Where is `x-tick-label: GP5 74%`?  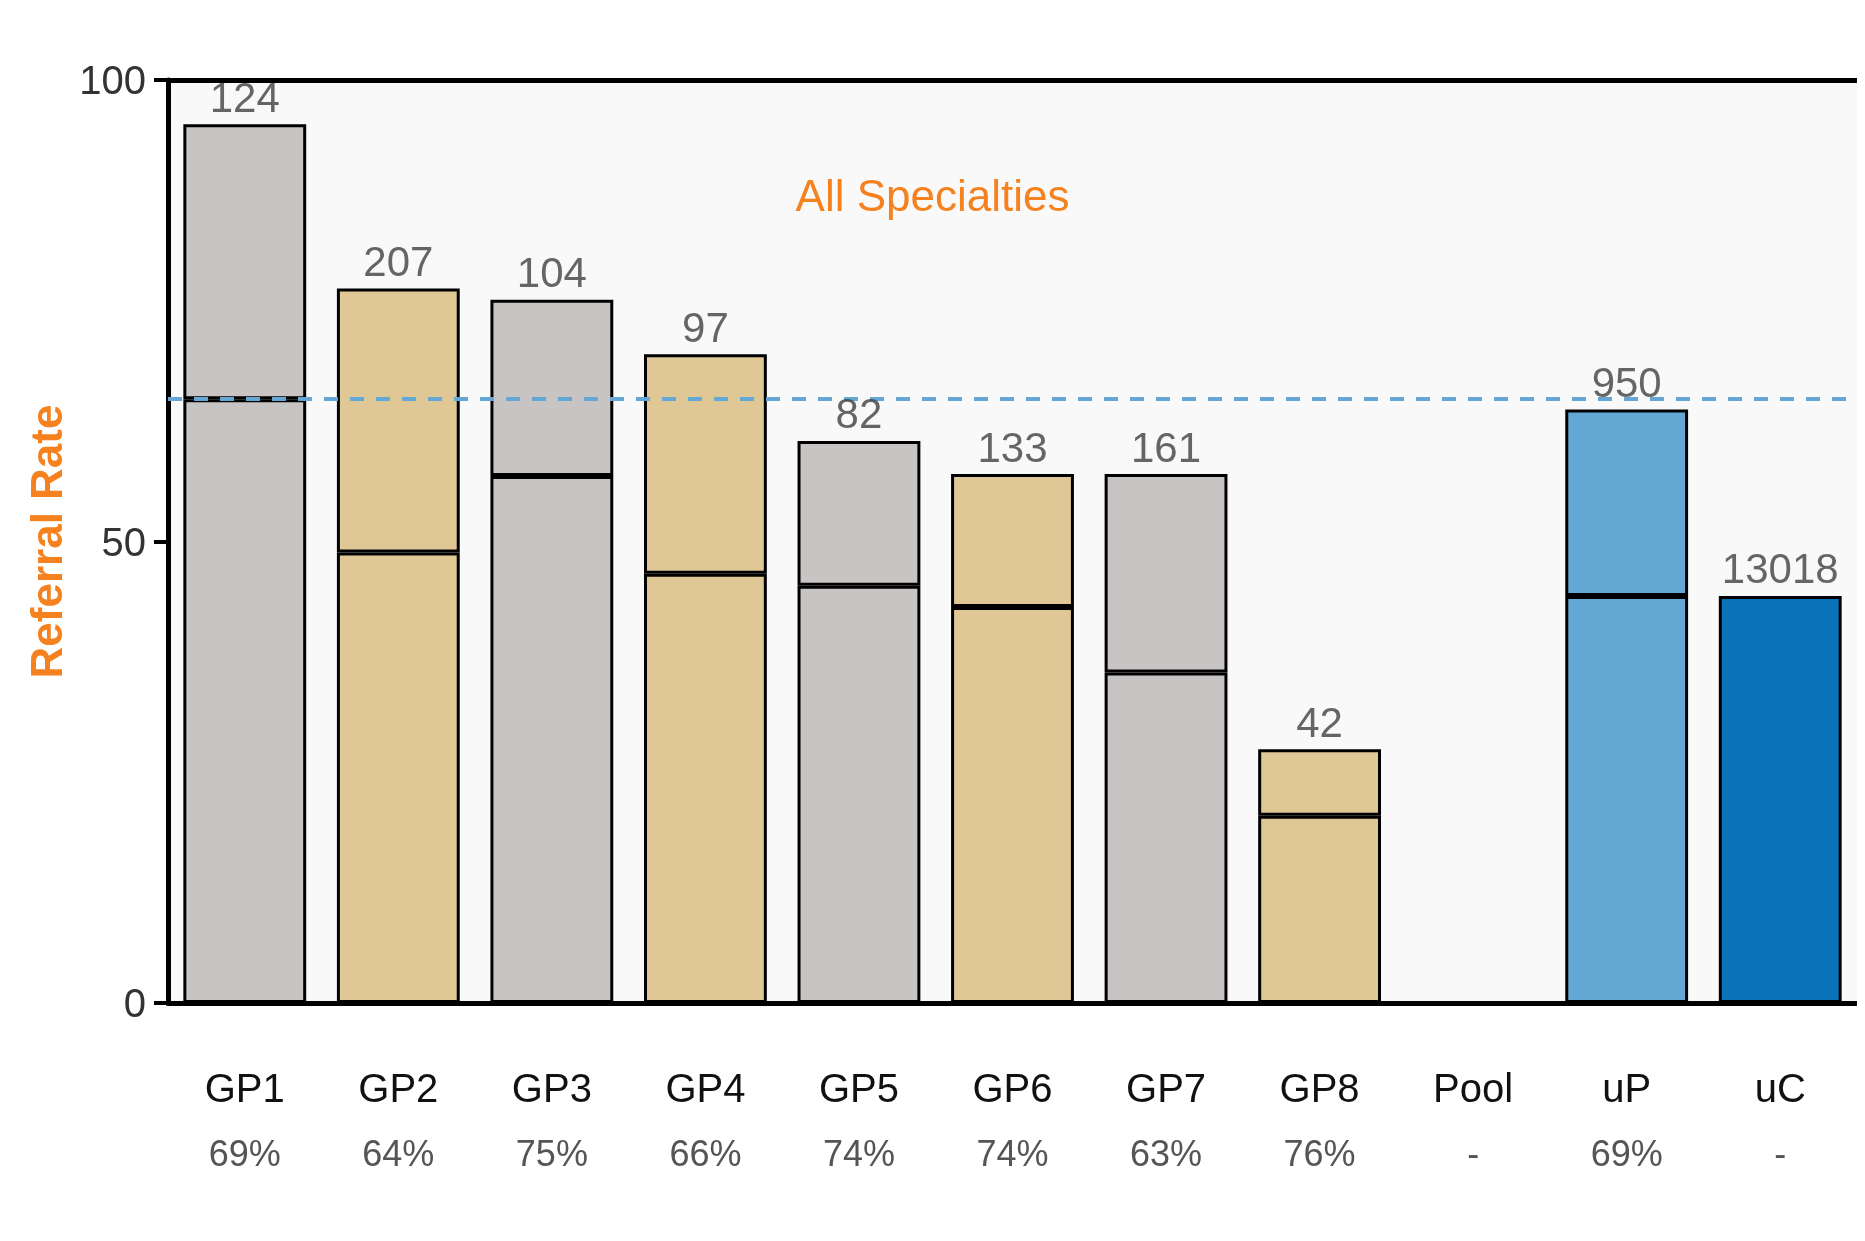 x-tick-label: GP5 74% is located at coordinates (858, 1120).